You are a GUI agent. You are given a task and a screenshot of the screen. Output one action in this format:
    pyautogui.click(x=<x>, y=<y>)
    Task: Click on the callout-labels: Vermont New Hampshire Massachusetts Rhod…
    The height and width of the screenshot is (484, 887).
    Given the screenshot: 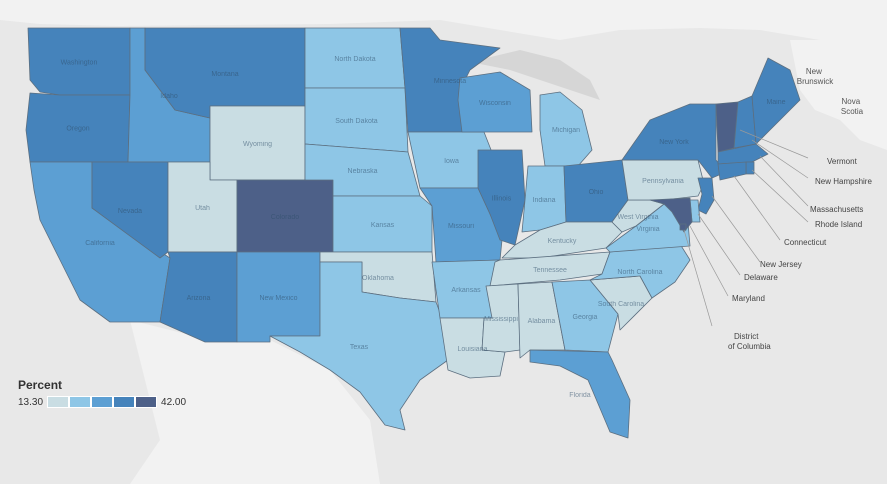 What is the action you would take?
    pyautogui.click(x=800, y=254)
    